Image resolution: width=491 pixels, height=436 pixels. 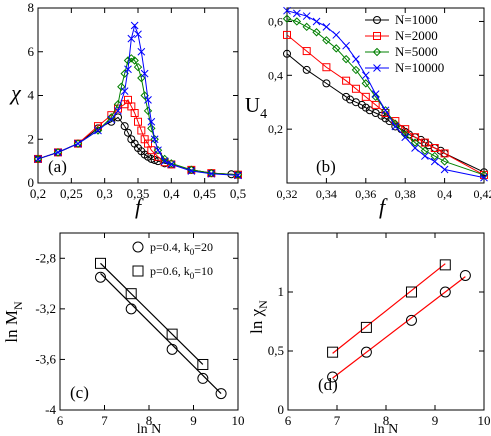 What do you see at coordinates (31, 51) in the screenshot?
I see `y-tick-label: 6` at bounding box center [31, 51].